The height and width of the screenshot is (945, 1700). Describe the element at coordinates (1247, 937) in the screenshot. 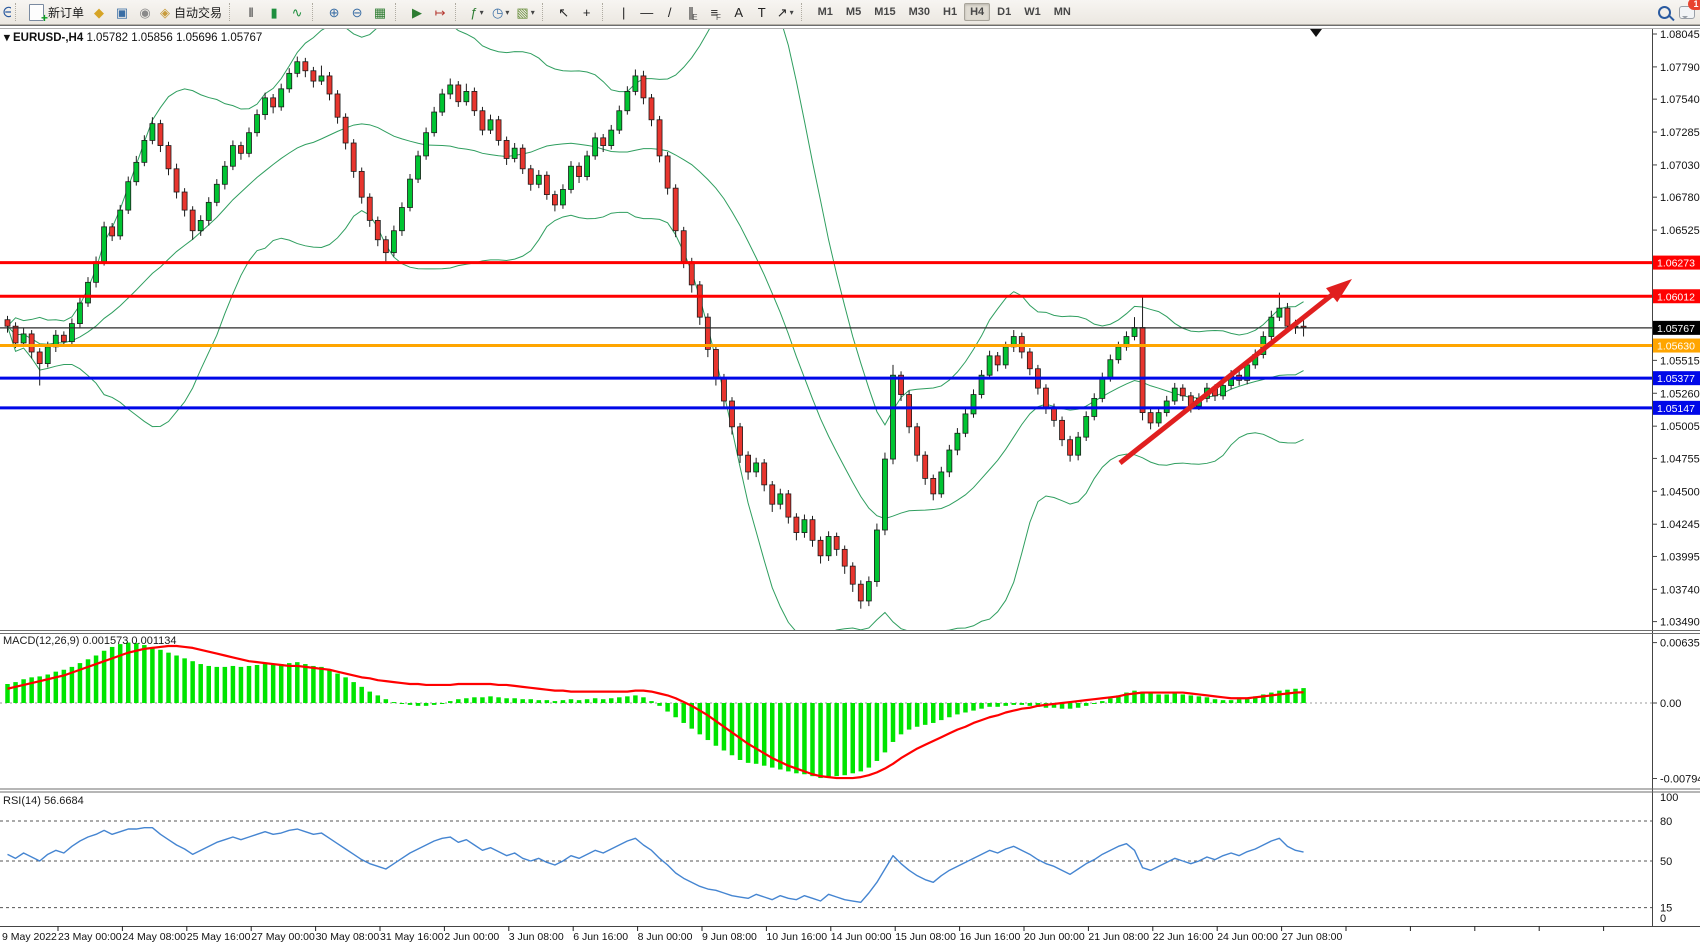

I see `time-tick-label: 24 Jun 00:00` at that location.